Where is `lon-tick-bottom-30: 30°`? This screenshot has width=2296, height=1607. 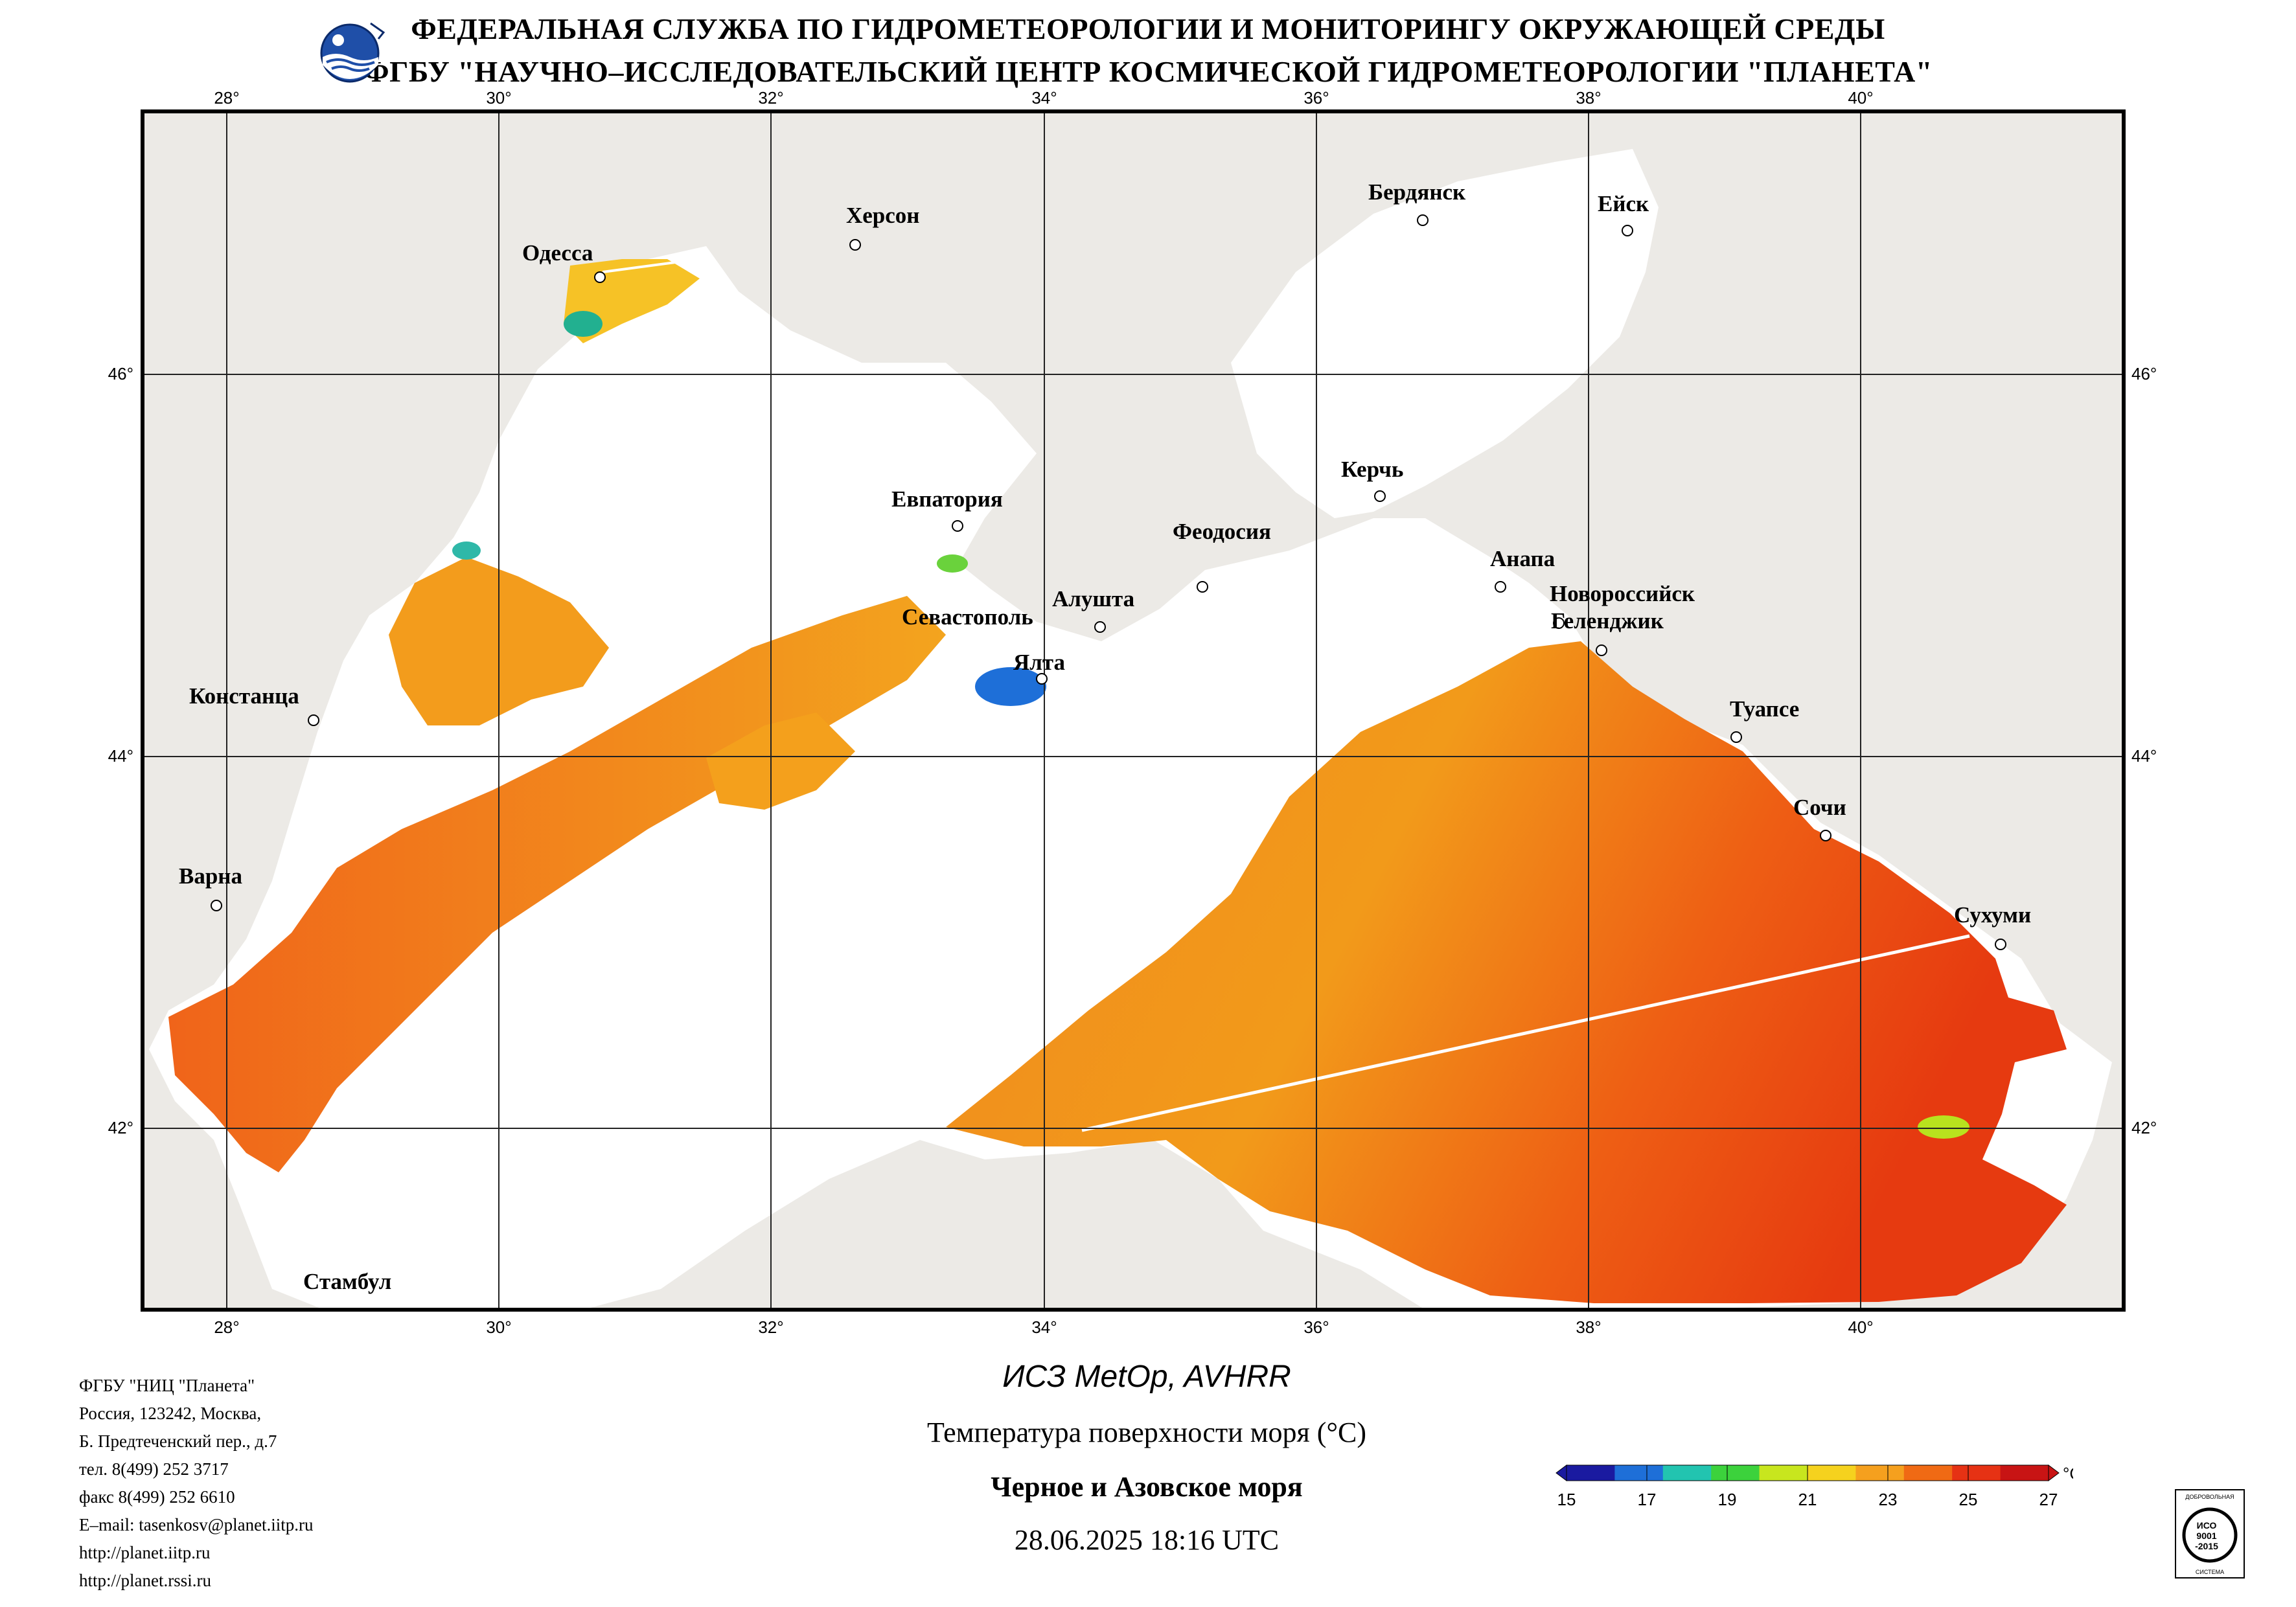 lon-tick-bottom-30: 30° is located at coordinates (498, 1327).